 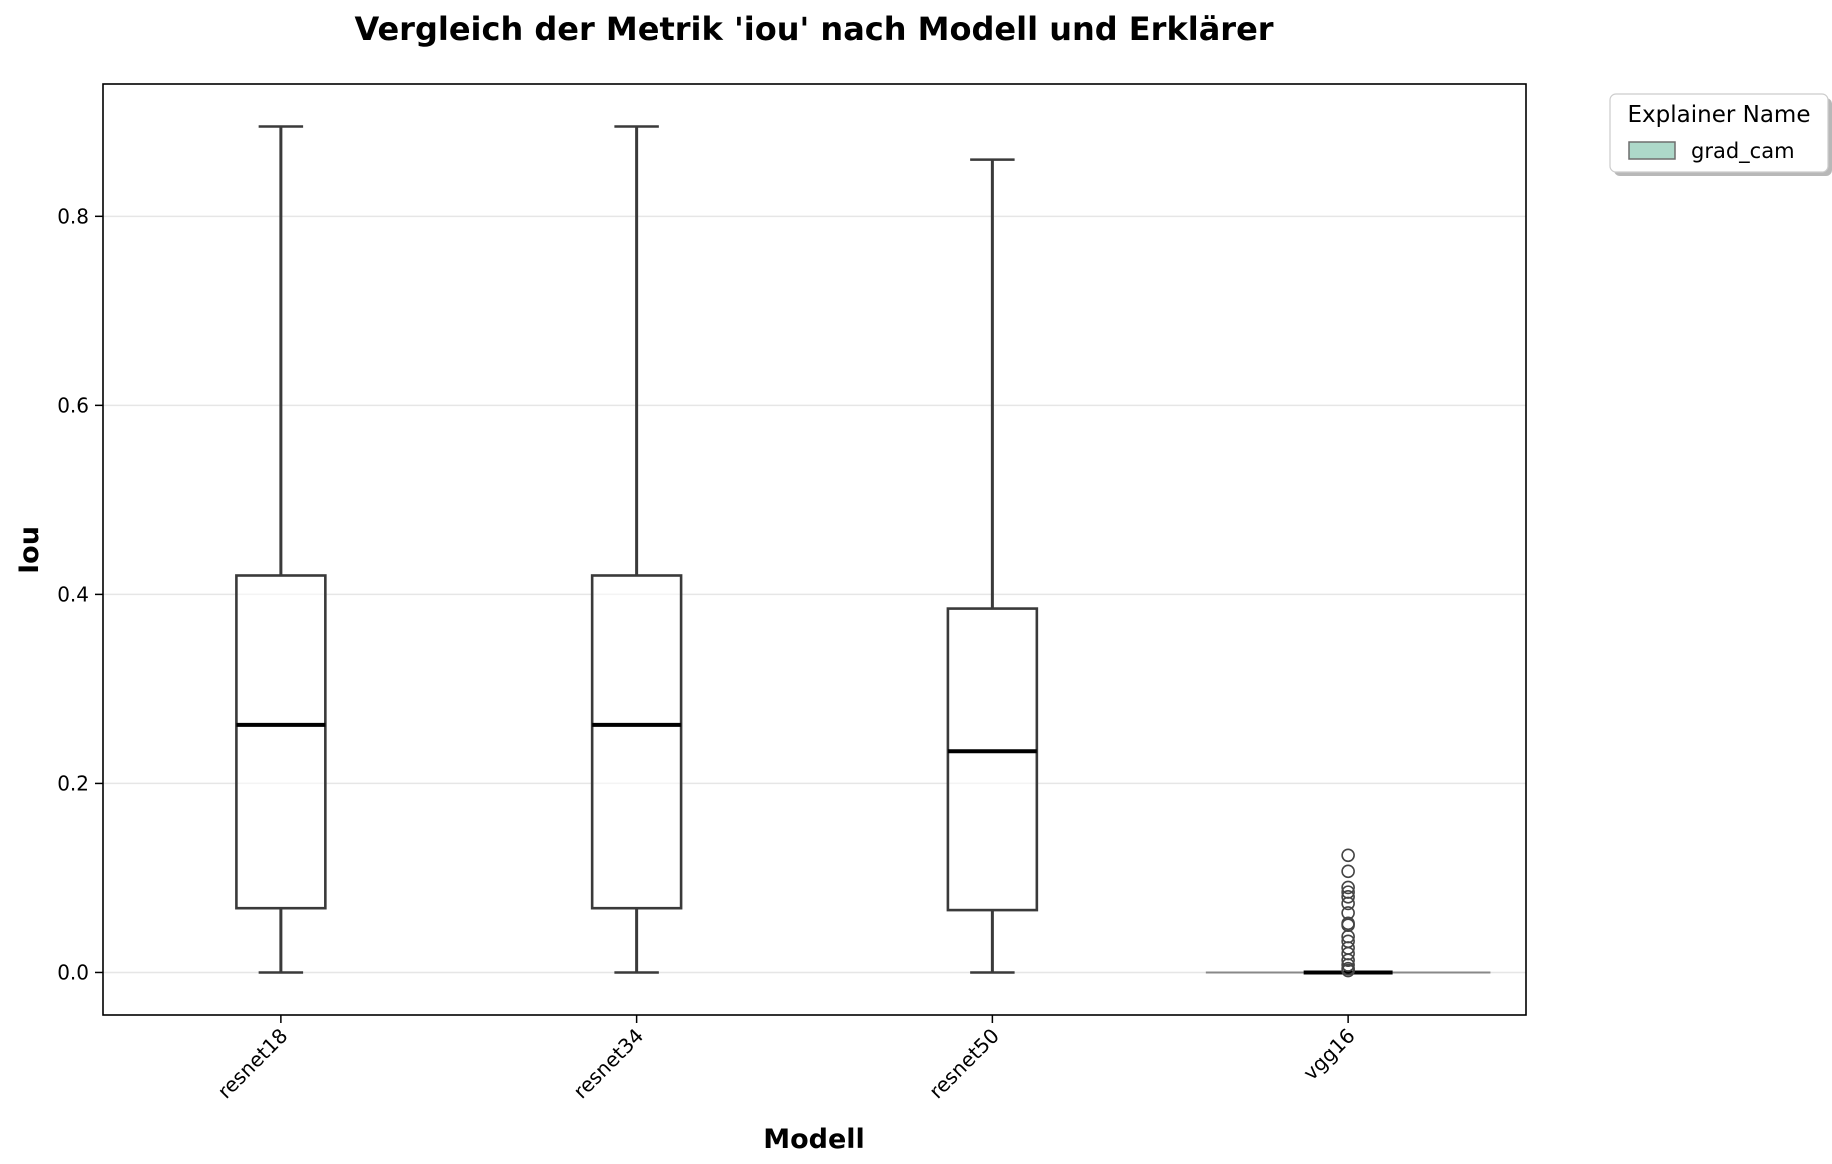 I want to click on y-axis: 0.0 0.2 0.4 0.6 0.8, so click(x=80, y=594).